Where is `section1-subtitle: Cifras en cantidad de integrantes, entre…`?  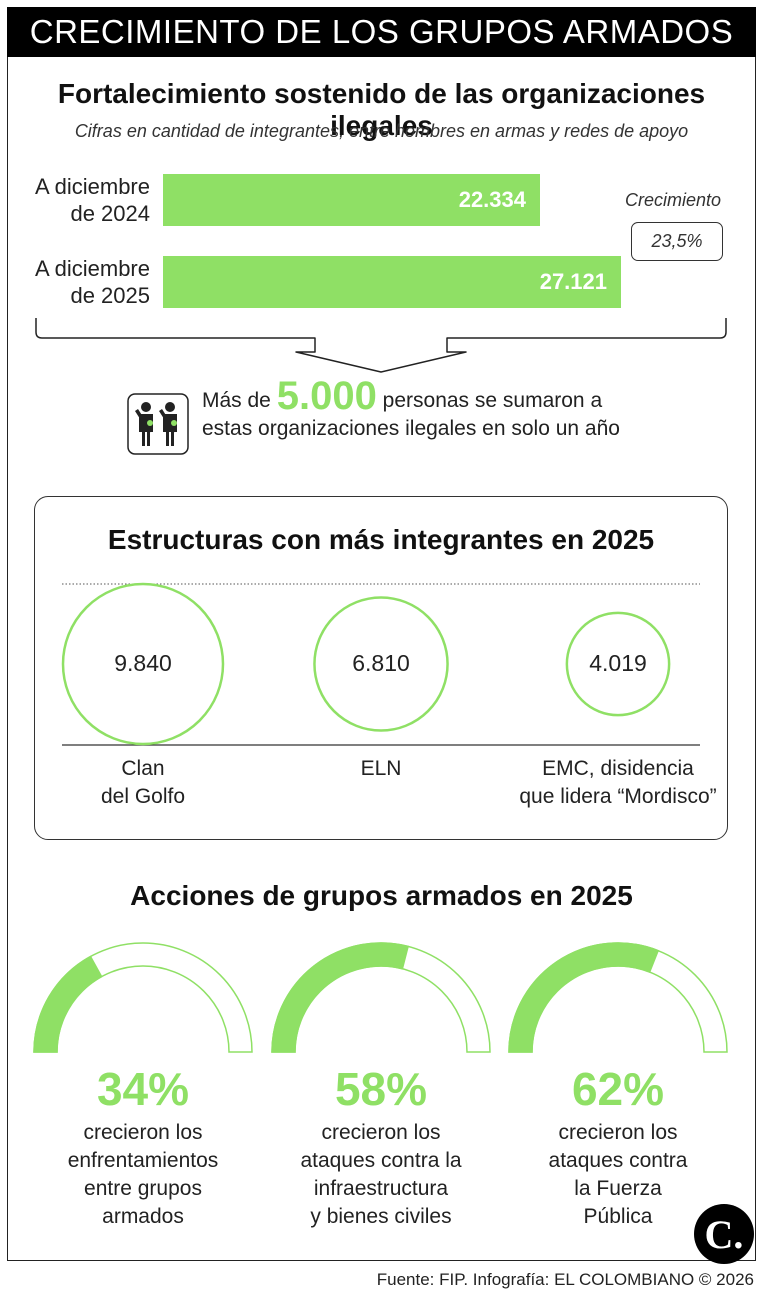
section1-subtitle: Cifras en cantidad de integrantes, entre… is located at coordinates (381, 131).